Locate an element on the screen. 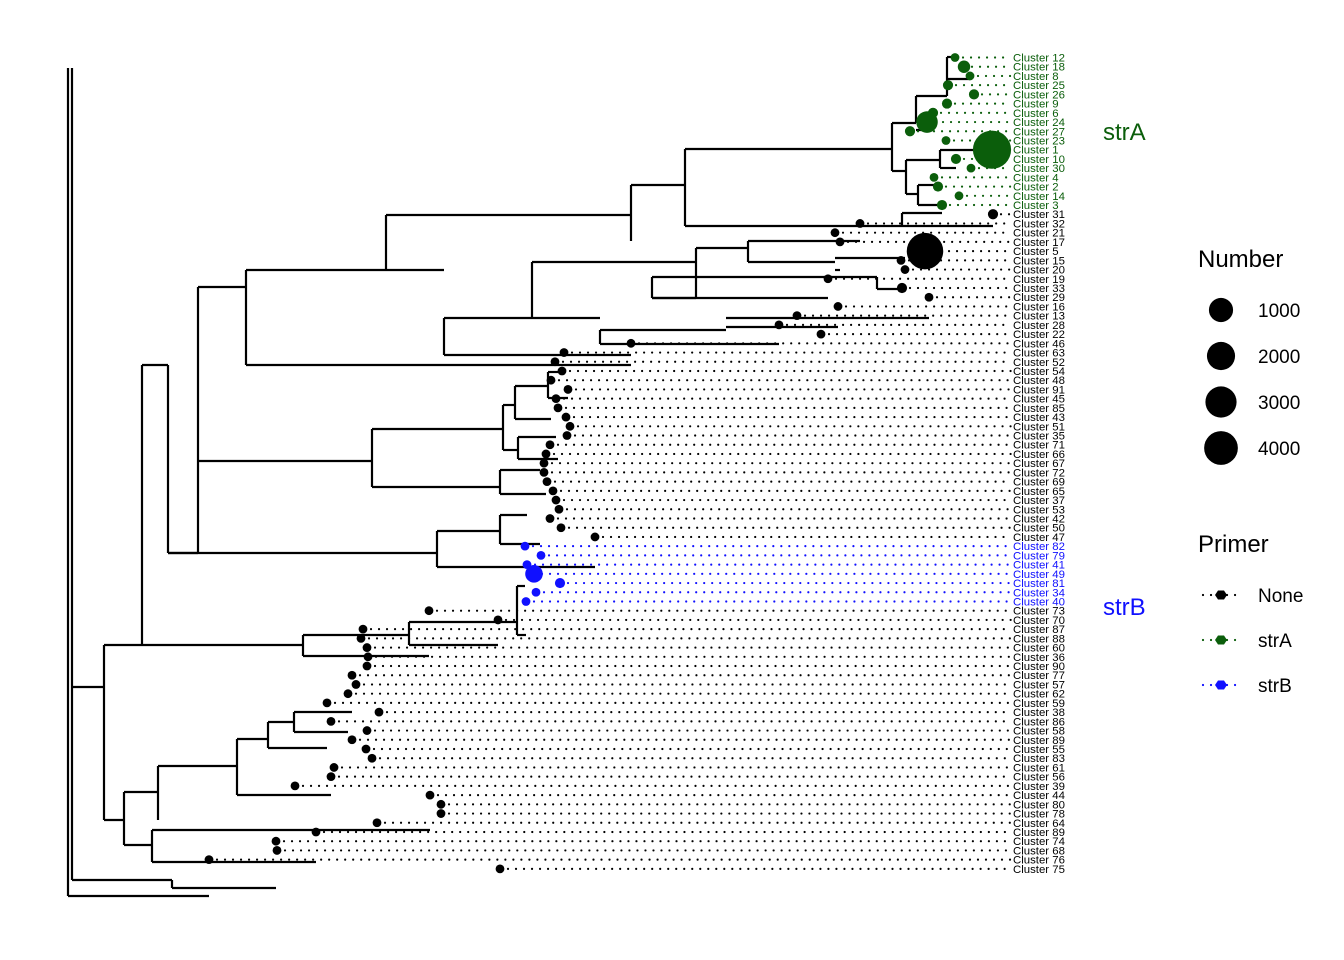 The image size is (1344, 960). tip-label: Cluster 60 is located at coordinates (1039, 649).